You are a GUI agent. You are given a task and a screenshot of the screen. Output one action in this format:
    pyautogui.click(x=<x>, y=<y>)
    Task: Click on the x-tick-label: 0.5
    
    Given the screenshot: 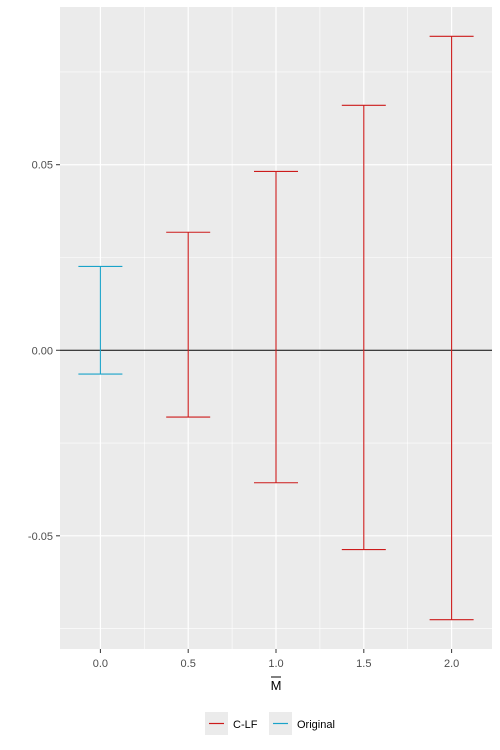 What is the action you would take?
    pyautogui.click(x=188, y=664)
    